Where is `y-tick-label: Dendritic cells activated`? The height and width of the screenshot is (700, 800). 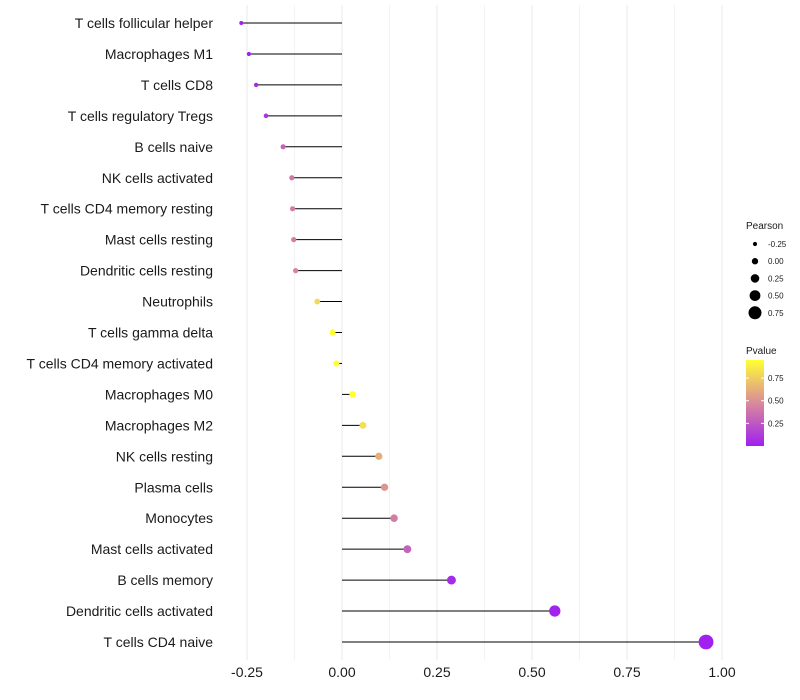 y-tick-label: Dendritic cells activated is located at coordinates (139, 611).